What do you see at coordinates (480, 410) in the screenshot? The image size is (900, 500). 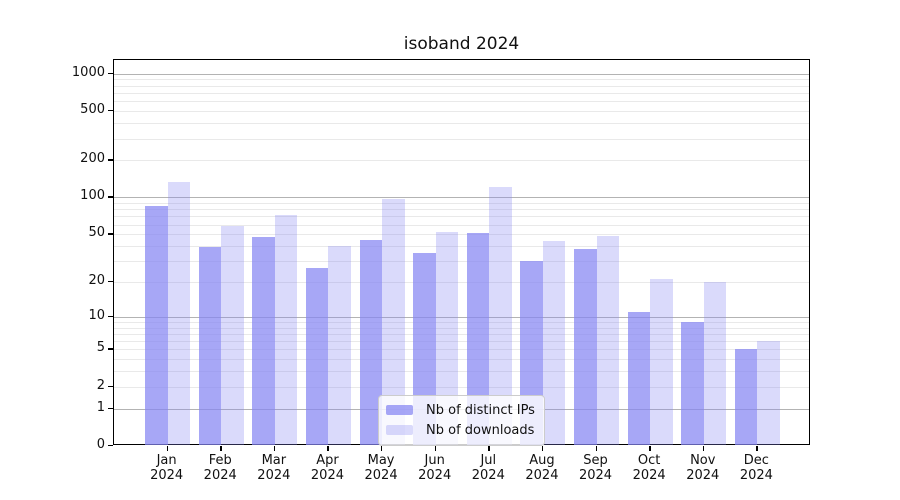 I see `legend-label: Nb of distinct IPs` at bounding box center [480, 410].